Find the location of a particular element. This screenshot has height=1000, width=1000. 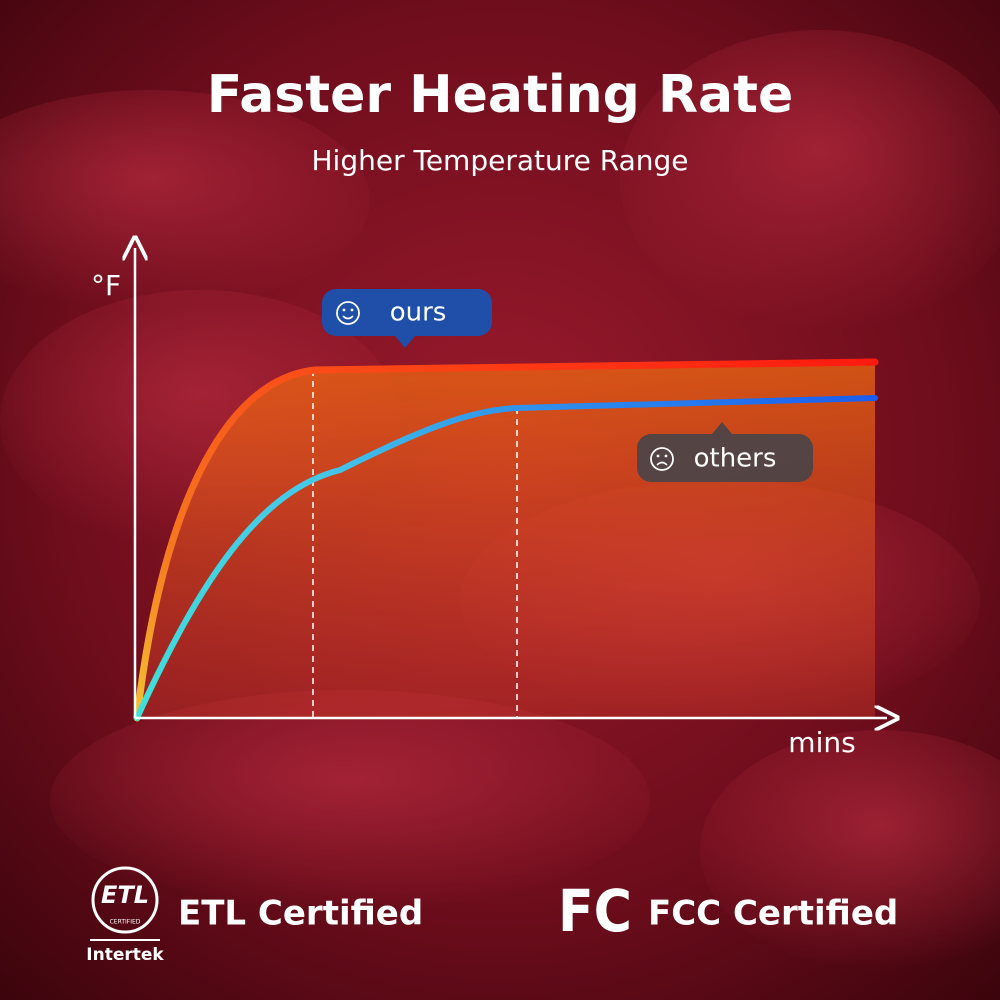

etl-logo-subtext: CERTIFIED is located at coordinates (125, 922).